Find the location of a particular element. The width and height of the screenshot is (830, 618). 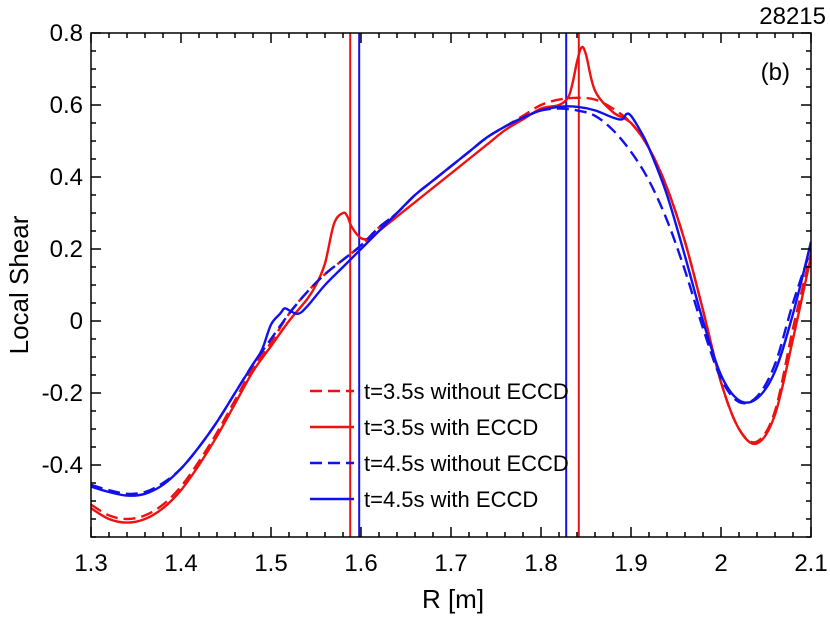

y-tick-label-6: 0.8 is located at coordinates (66, 33).